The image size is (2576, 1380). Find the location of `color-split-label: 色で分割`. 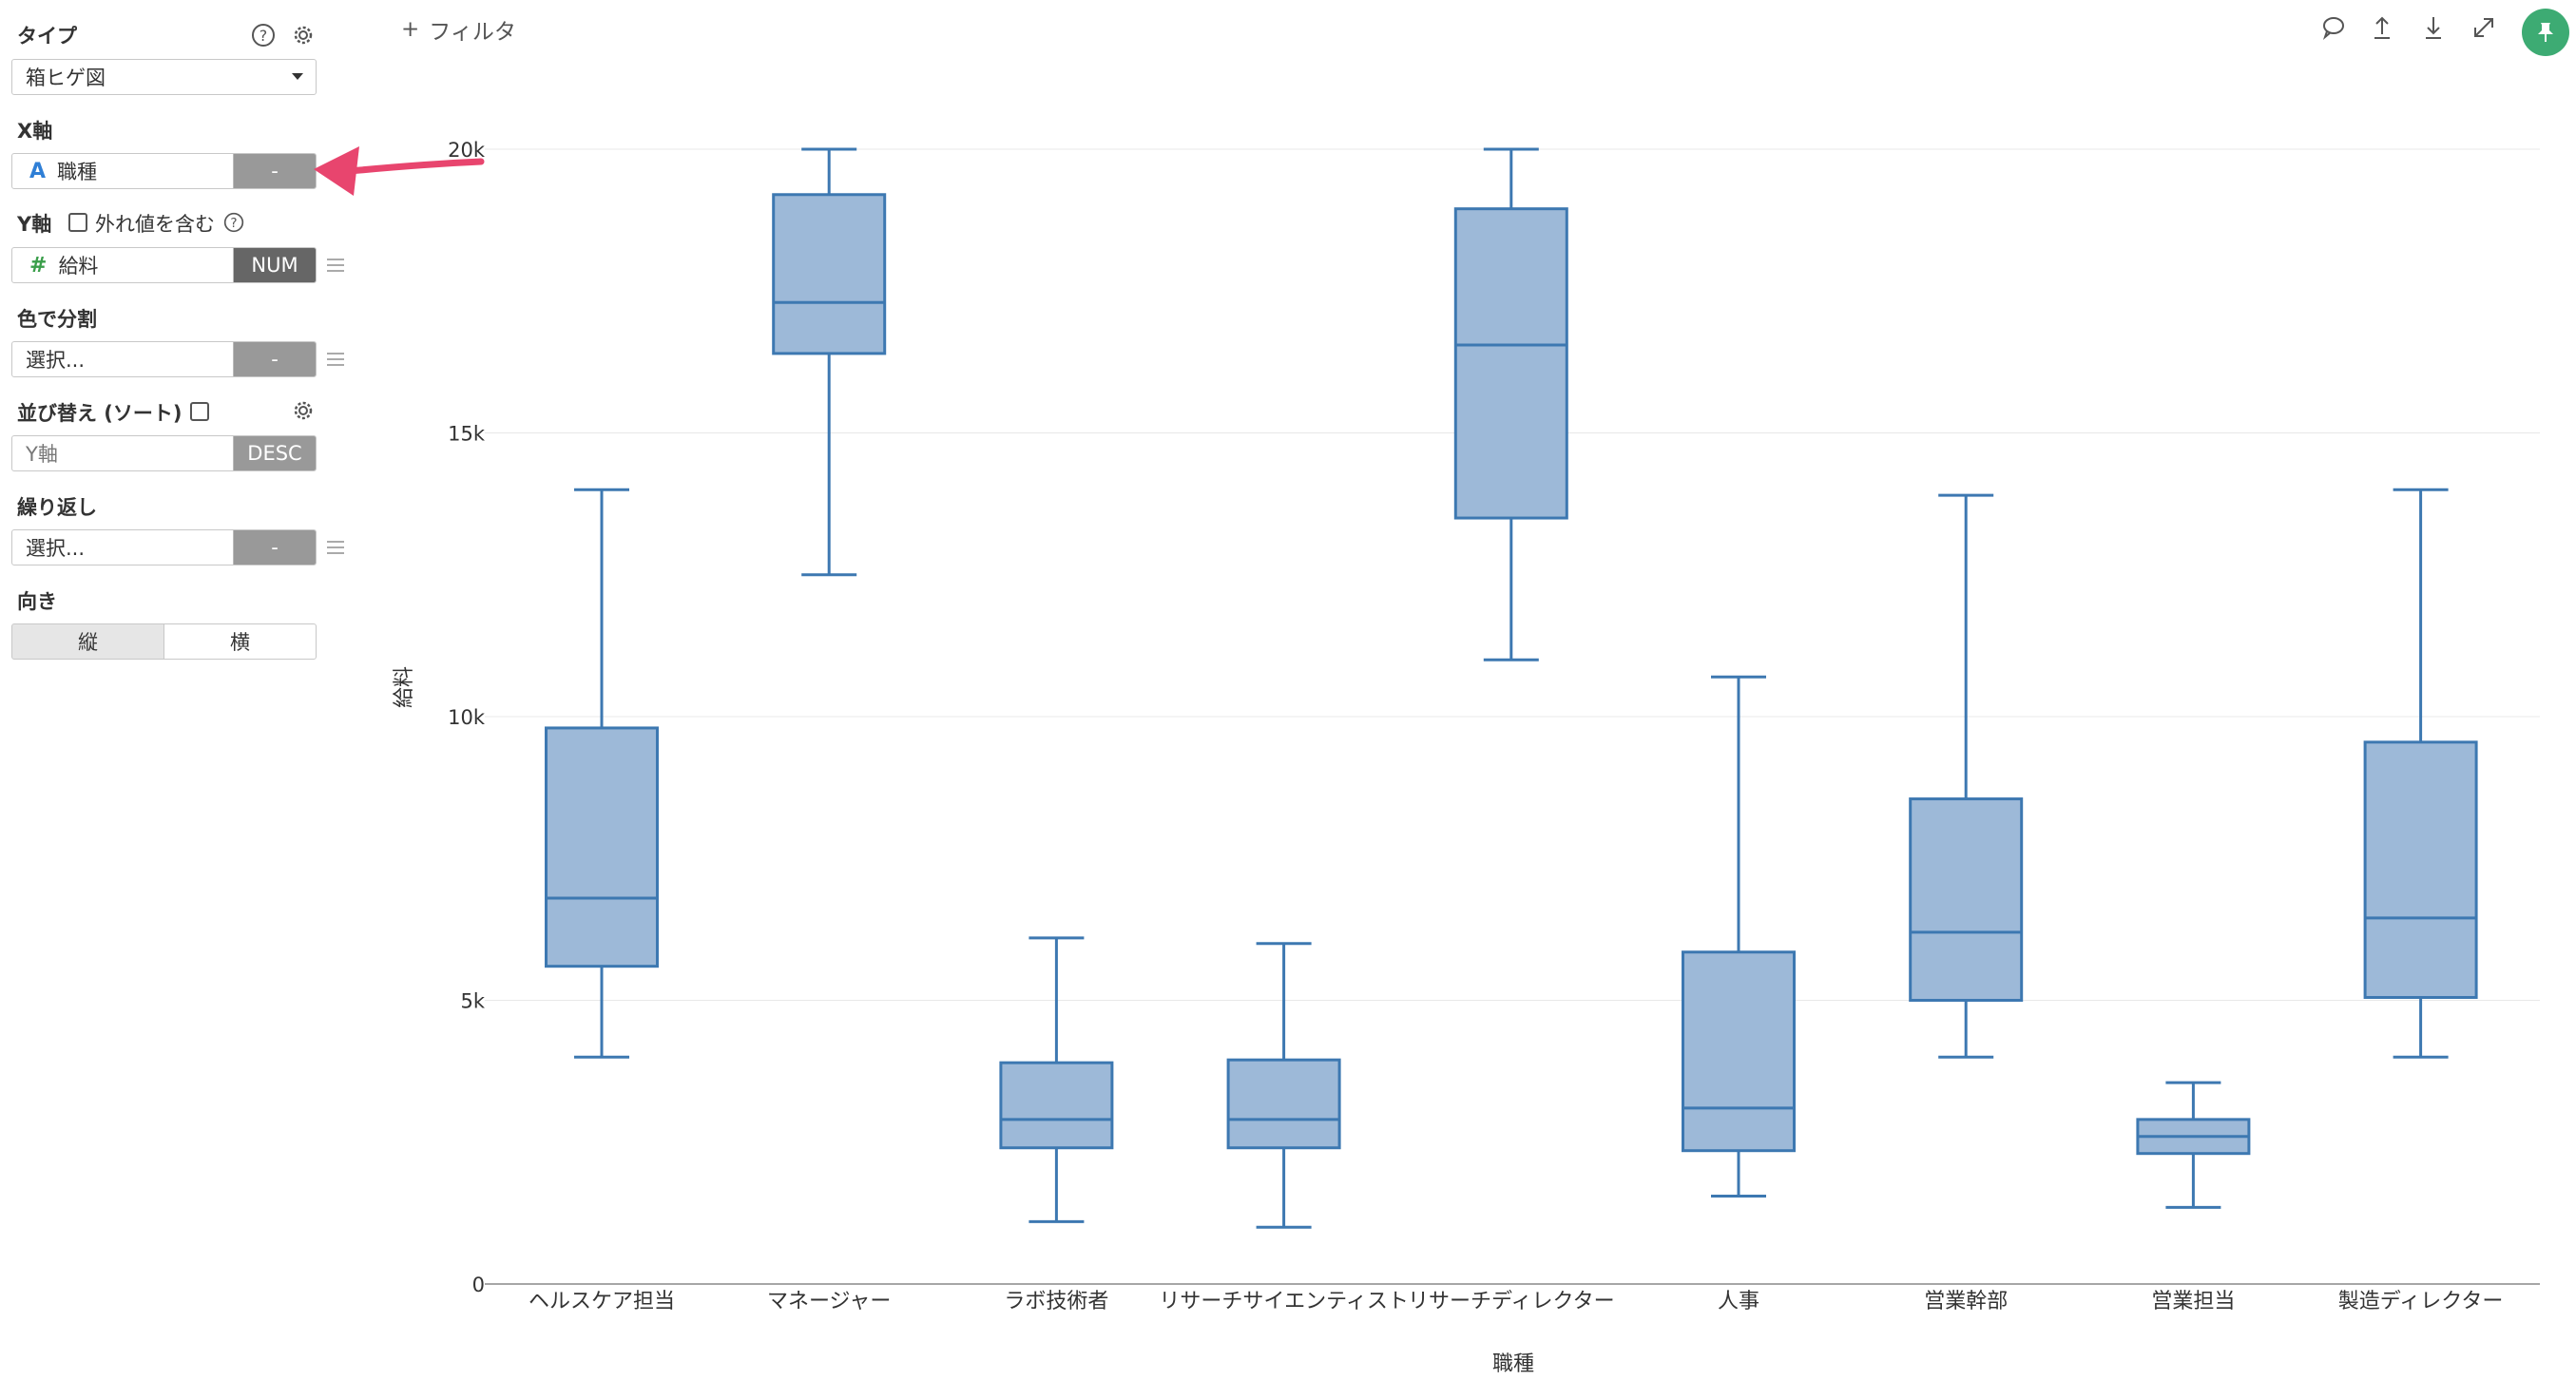

color-split-label: 色で分割 is located at coordinates (57, 319).